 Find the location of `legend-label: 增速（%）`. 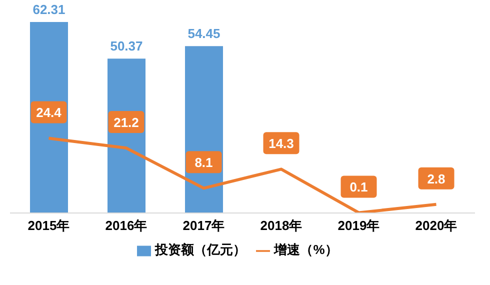

legend-label: 增速（%） is located at coordinates (306, 249).